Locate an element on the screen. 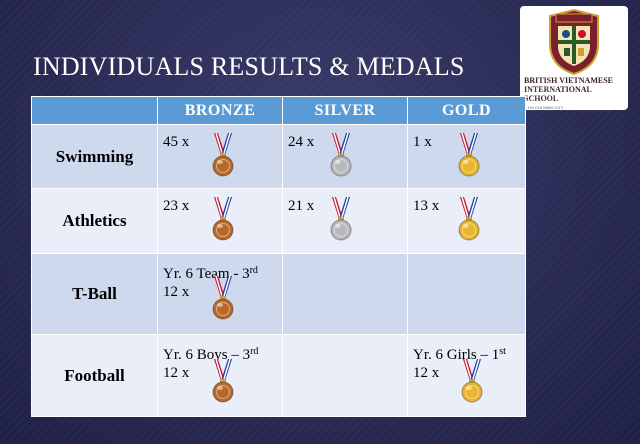  school-crest-icon is located at coordinates (574, 42).